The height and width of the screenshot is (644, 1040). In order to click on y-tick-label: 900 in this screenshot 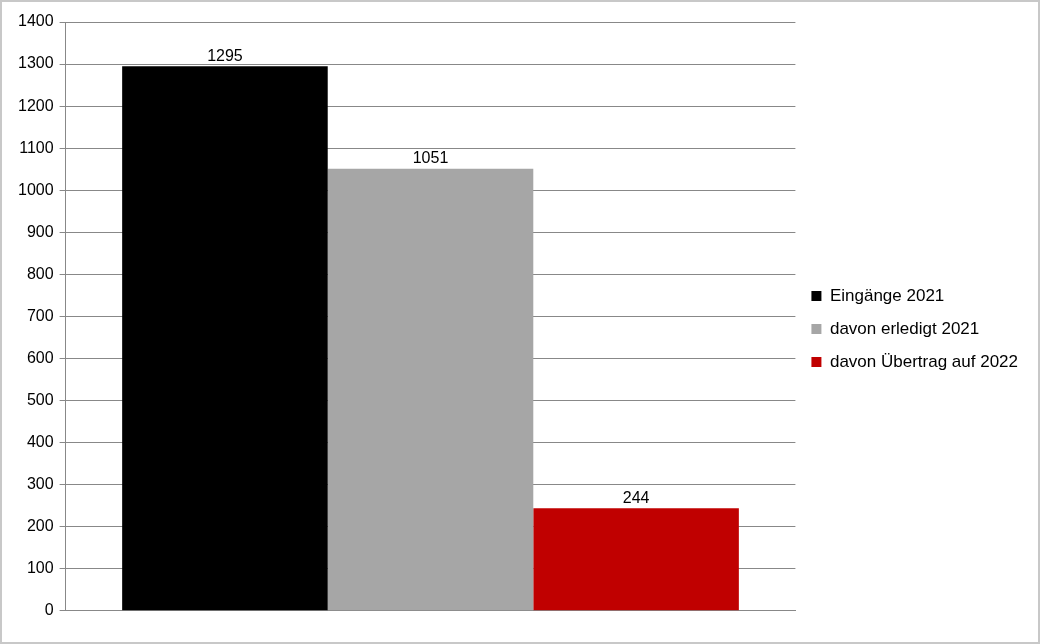, I will do `click(40, 231)`.